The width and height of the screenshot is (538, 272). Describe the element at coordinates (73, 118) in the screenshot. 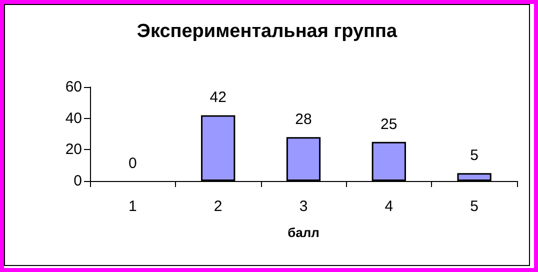

I see `y-tick-label: 40` at that location.